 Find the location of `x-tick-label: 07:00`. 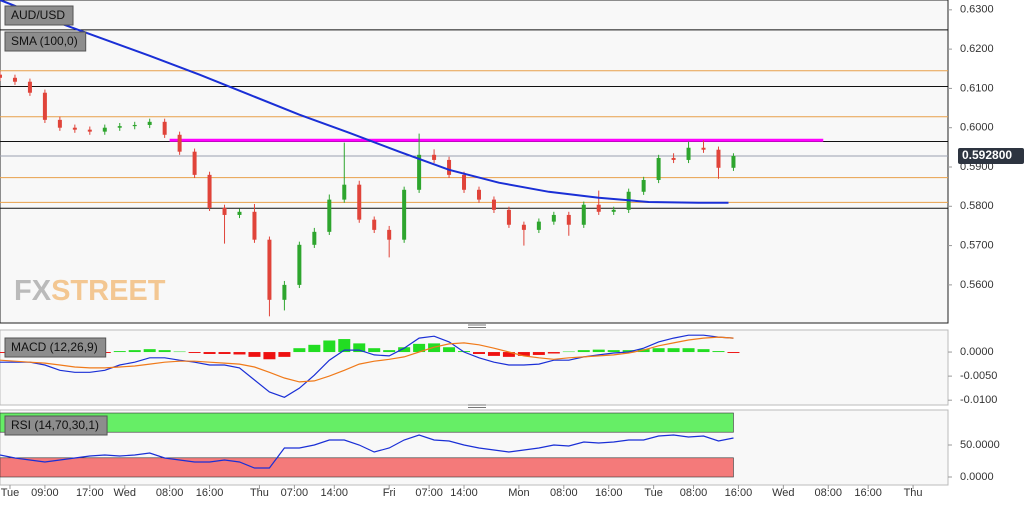

x-tick-label: 07:00 is located at coordinates (295, 493).